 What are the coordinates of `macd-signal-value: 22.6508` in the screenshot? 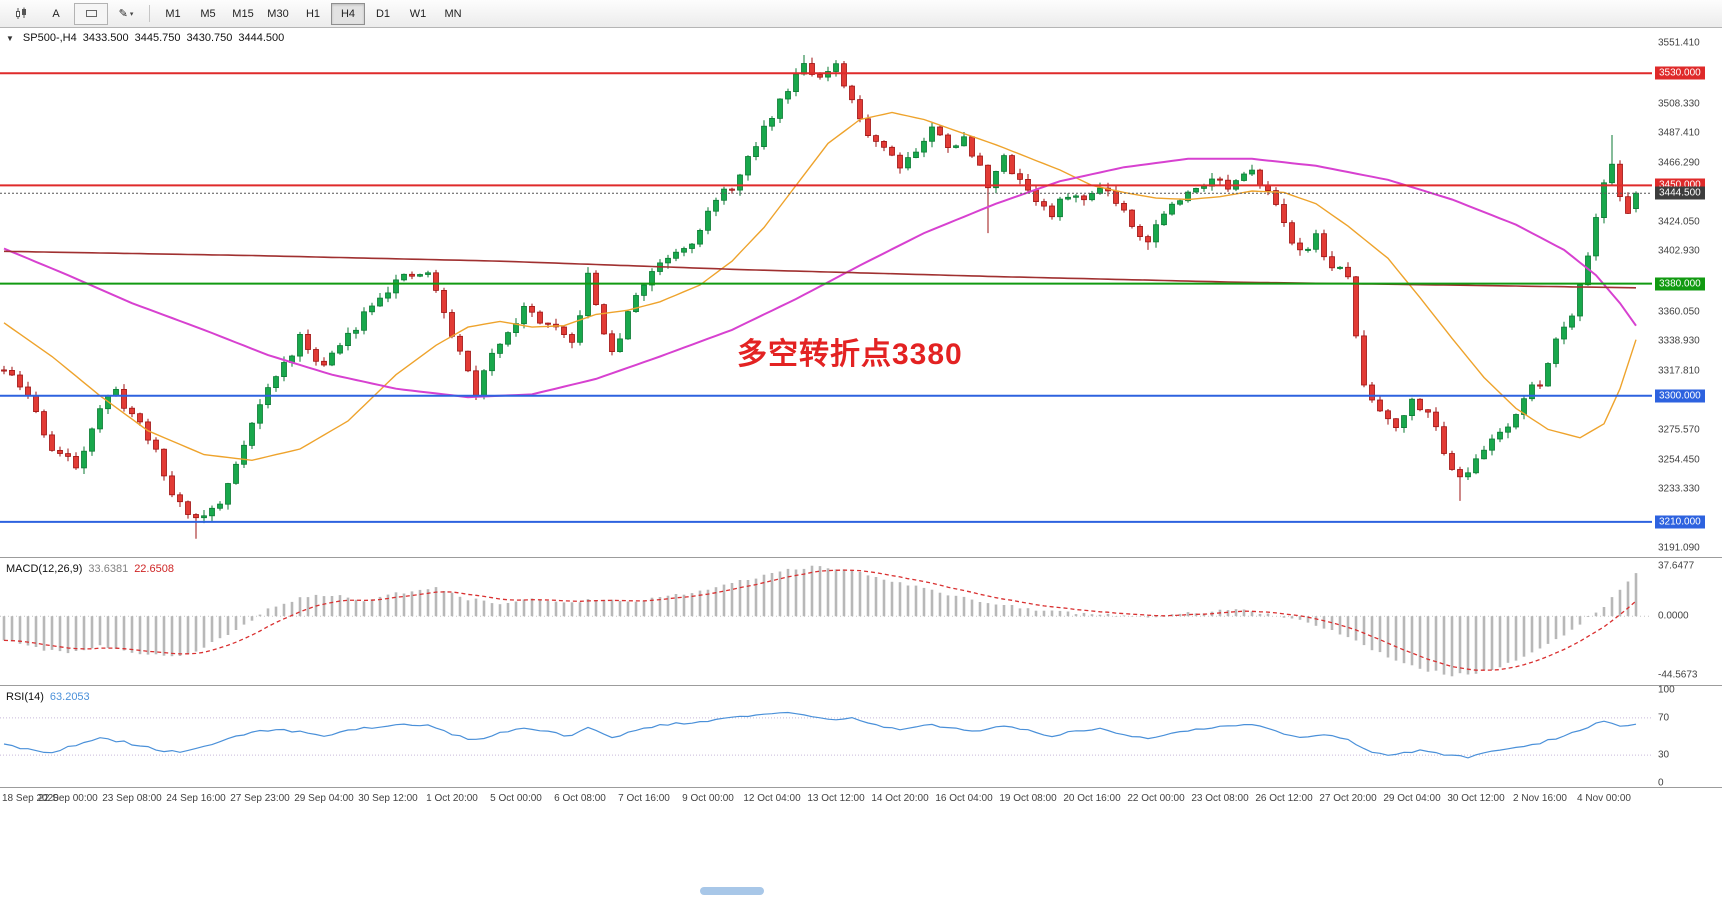 It's located at (154, 569).